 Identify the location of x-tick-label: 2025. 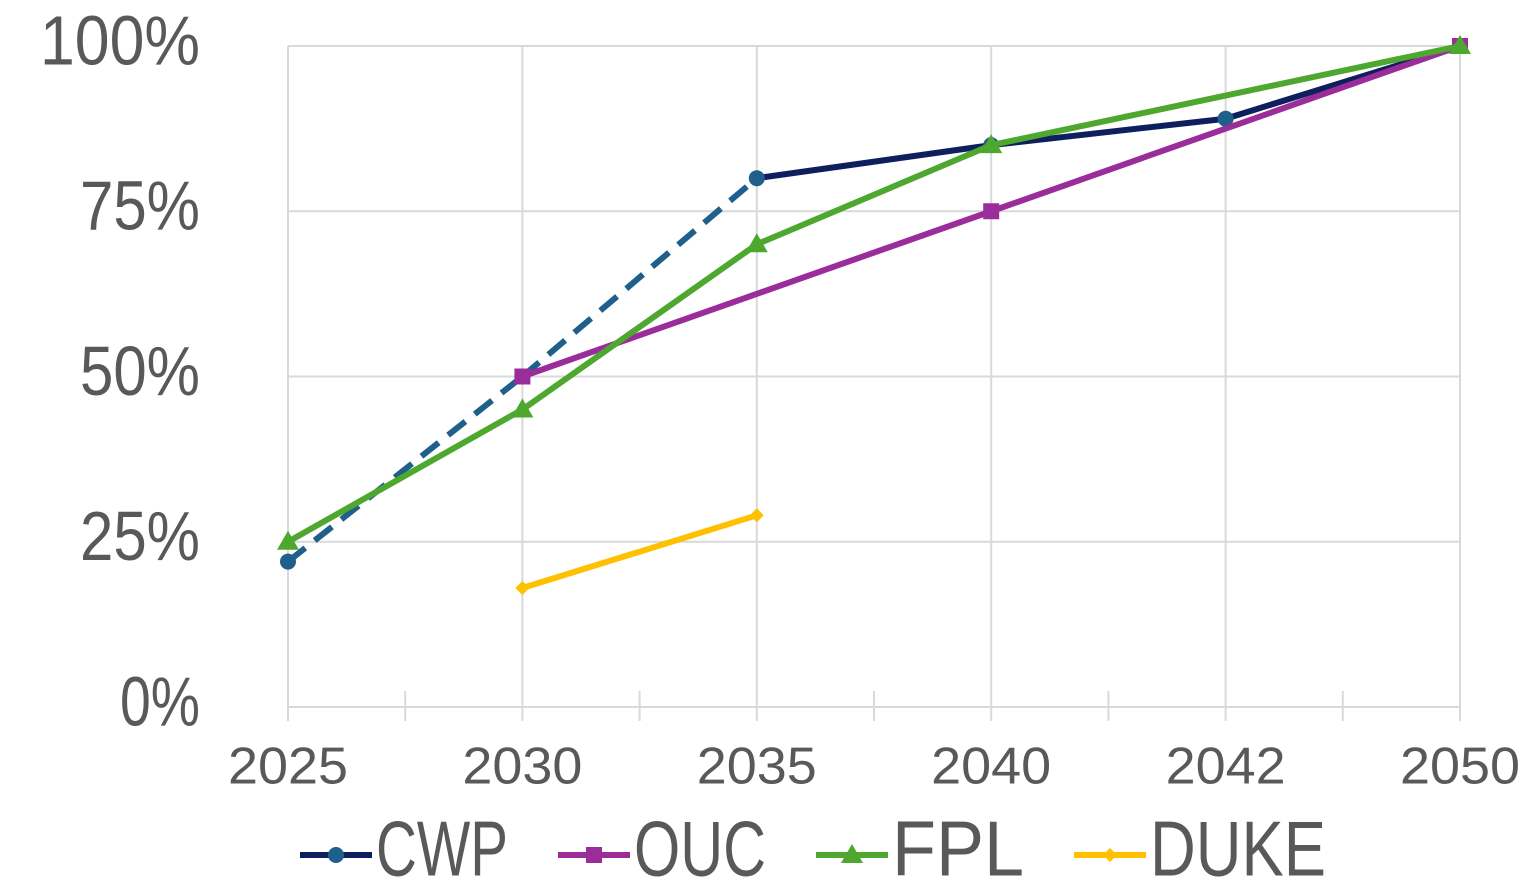
(288, 767).